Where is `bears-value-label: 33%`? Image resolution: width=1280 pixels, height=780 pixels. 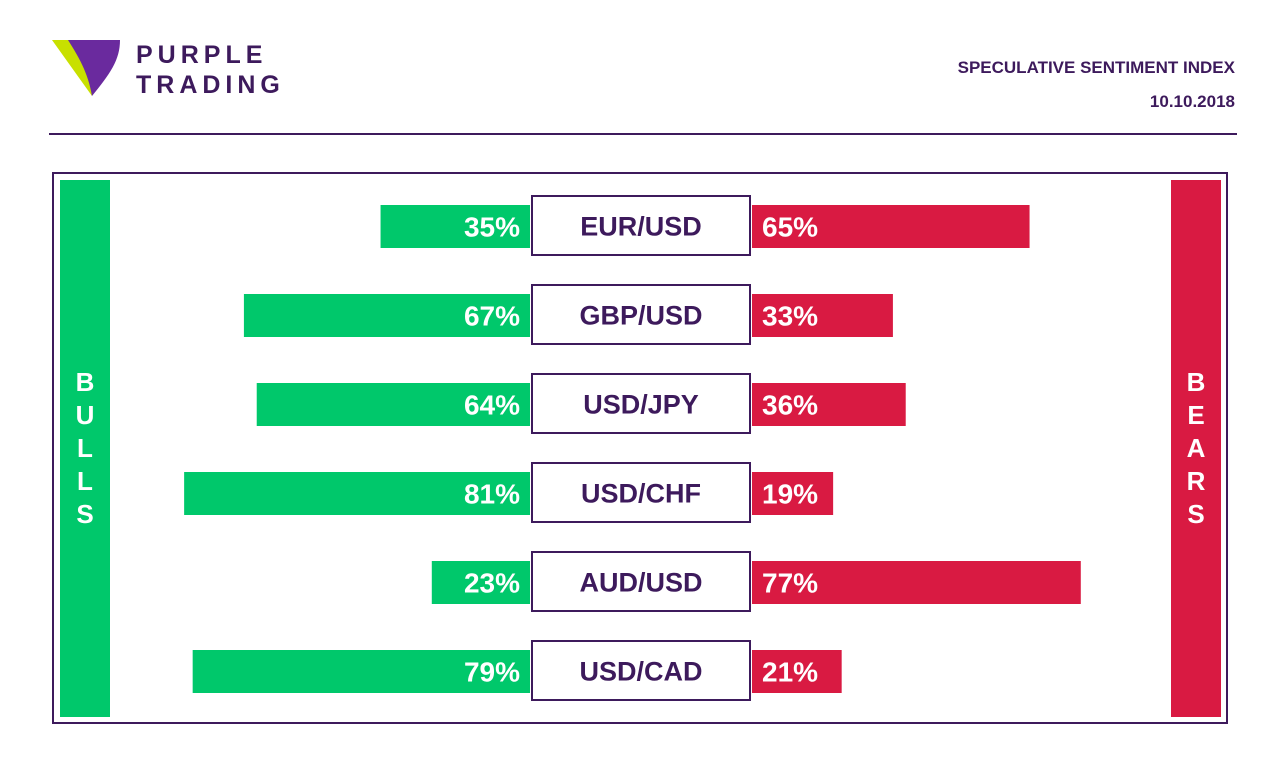 bears-value-label: 33% is located at coordinates (790, 316).